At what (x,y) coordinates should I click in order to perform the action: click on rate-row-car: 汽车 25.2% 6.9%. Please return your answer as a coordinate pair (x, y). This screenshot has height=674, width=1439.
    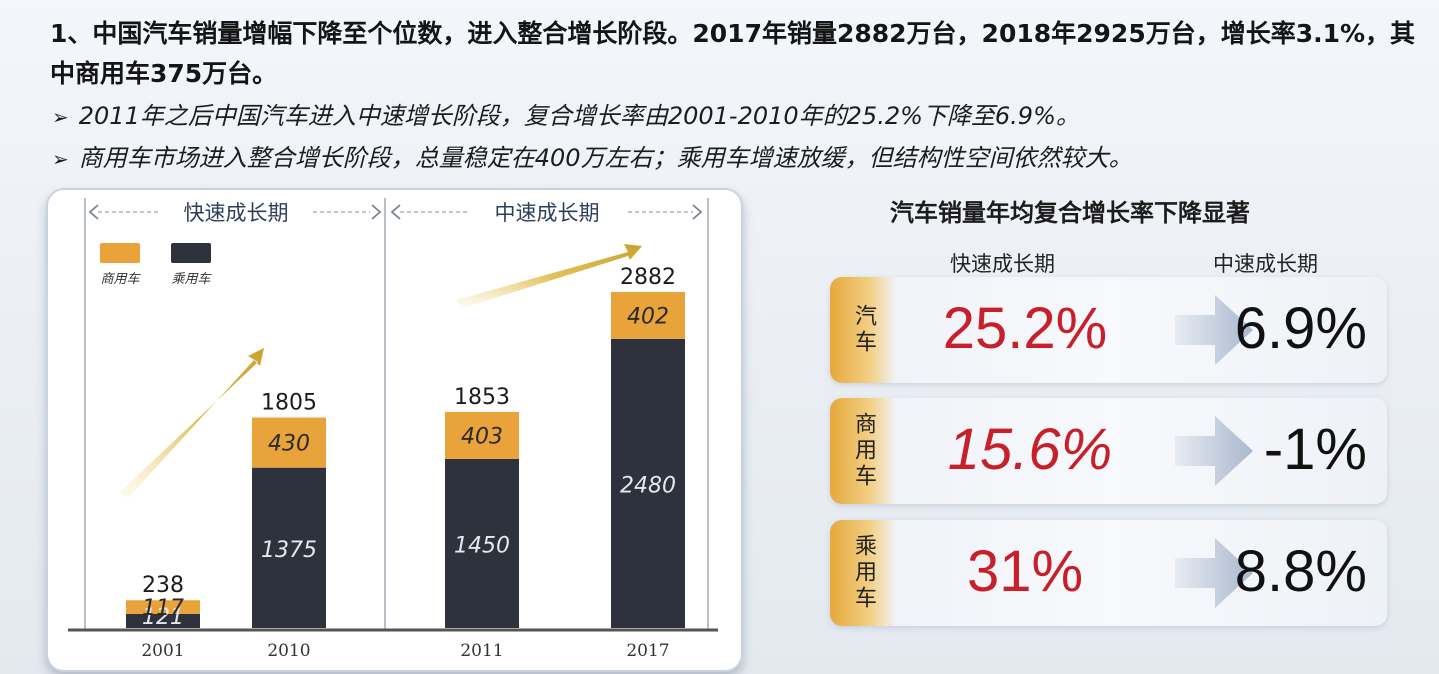
    Looking at the image, I should click on (1108, 330).